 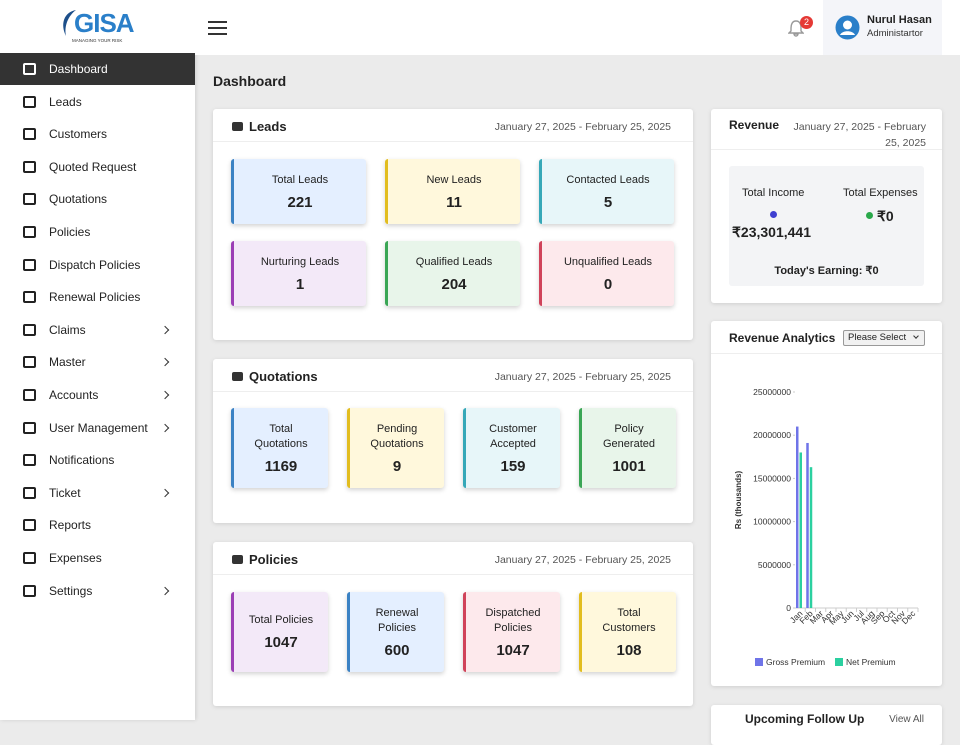 What do you see at coordinates (97, 102) in the screenshot?
I see `nav-item: Leads` at bounding box center [97, 102].